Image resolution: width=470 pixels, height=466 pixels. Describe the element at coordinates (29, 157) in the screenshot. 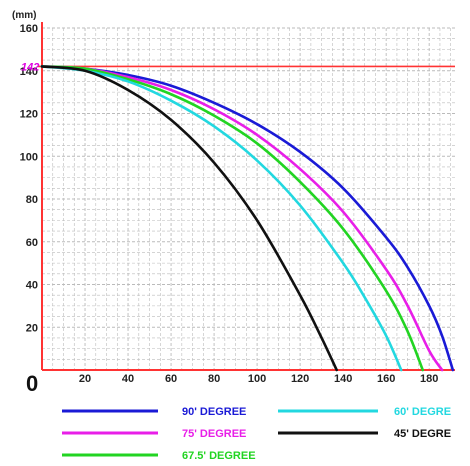

I see `y-tick-label: 100` at that location.